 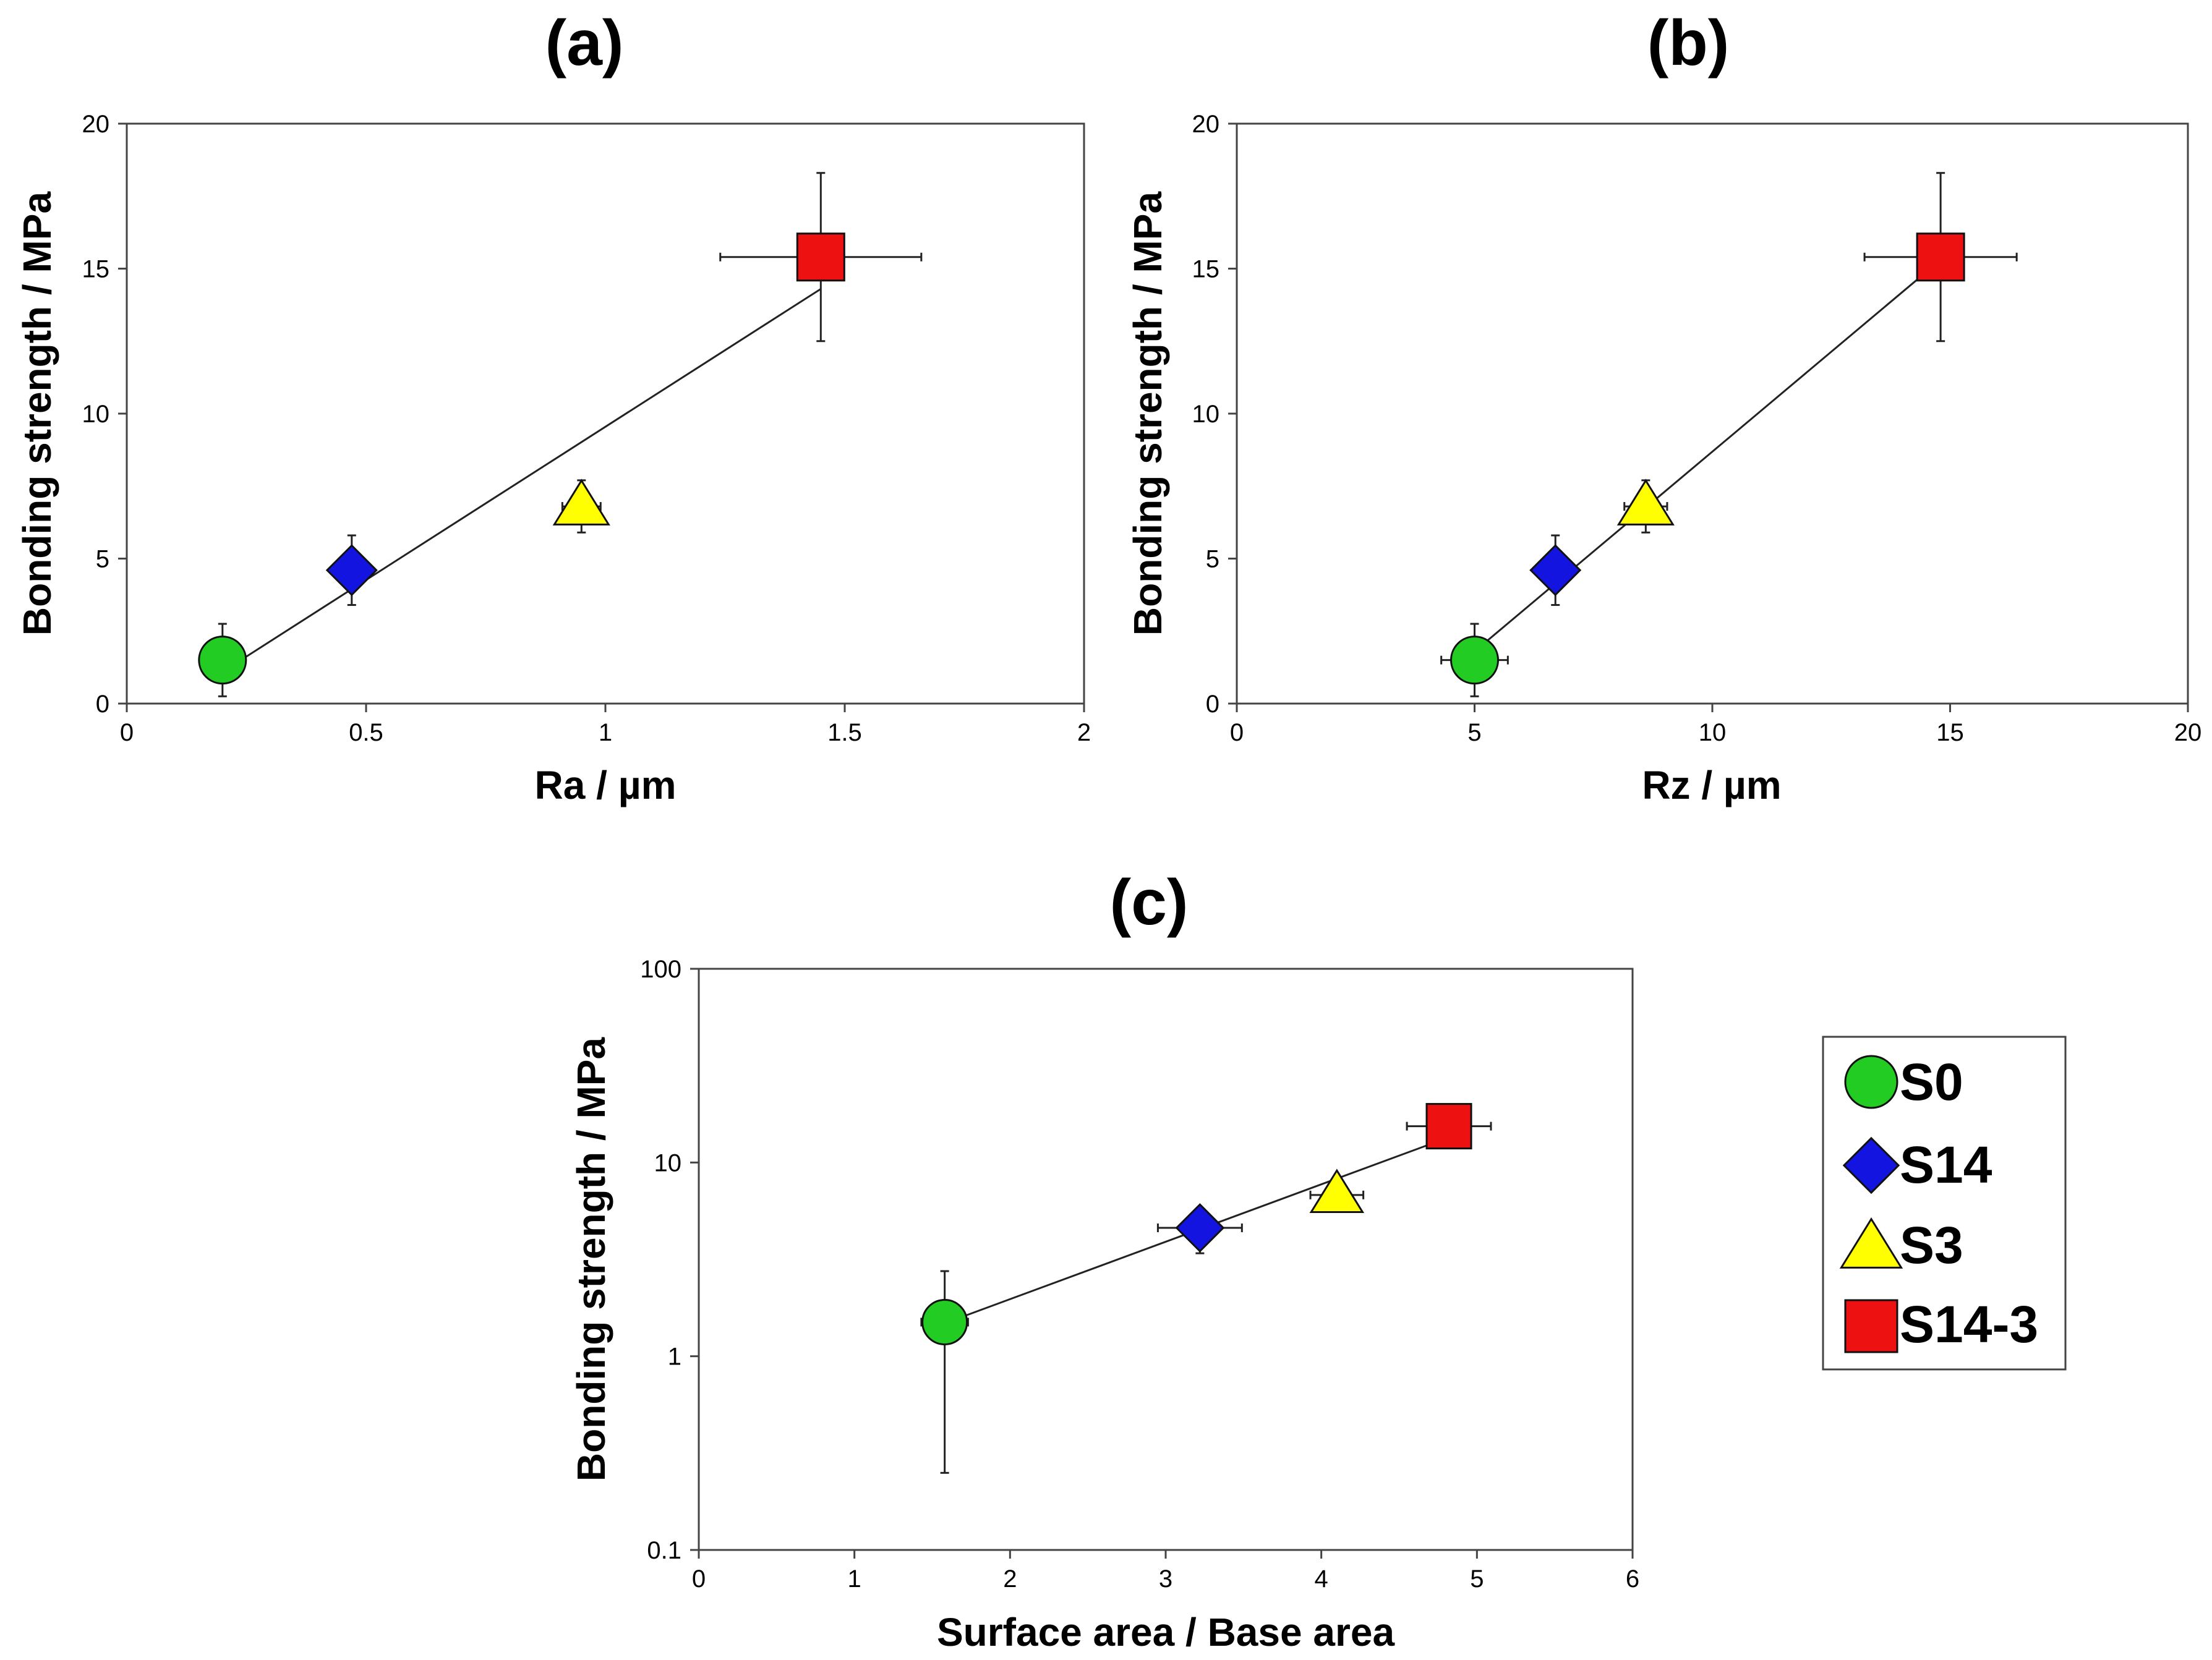 I want to click on x-axis-label: Surface area / Base area, so click(x=1165, y=1632).